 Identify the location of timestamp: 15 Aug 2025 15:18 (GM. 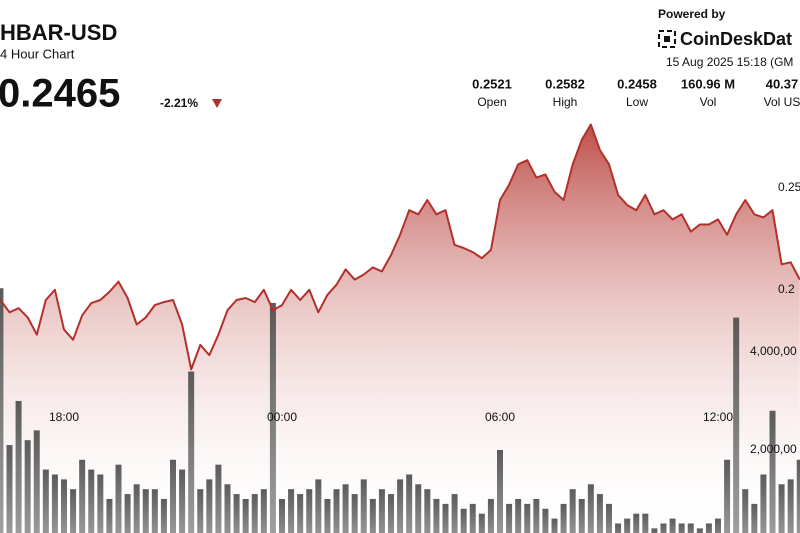
(729, 62).